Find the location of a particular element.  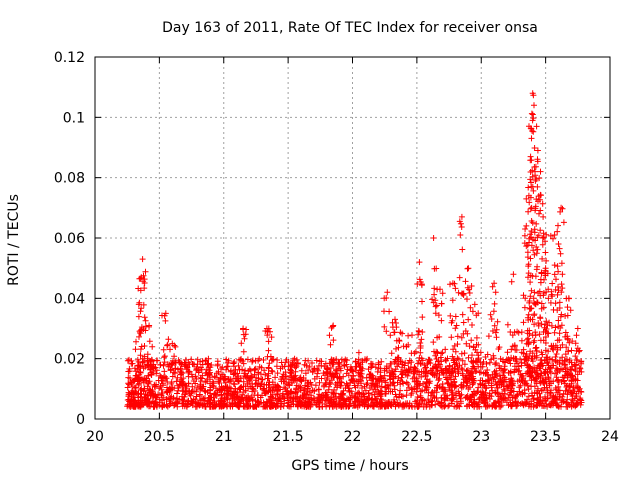

y-tick-label: 0.06 is located at coordinates (69, 239).